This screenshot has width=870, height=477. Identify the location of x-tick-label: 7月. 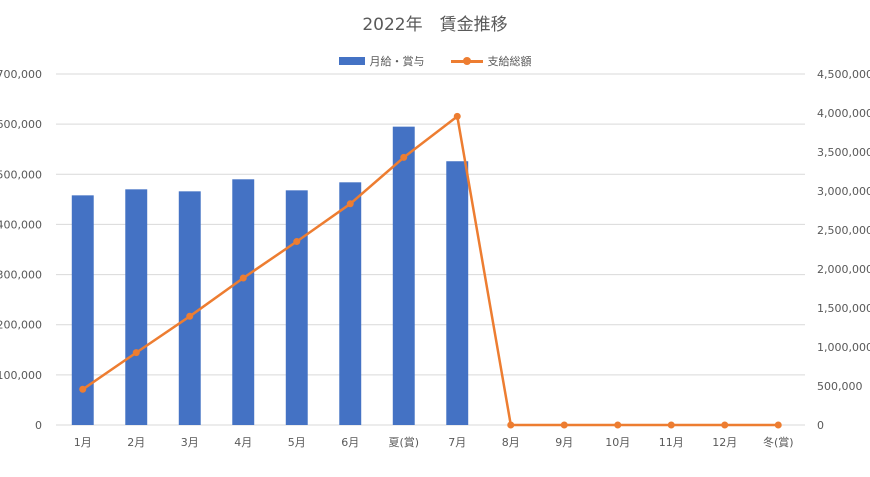
(457, 442).